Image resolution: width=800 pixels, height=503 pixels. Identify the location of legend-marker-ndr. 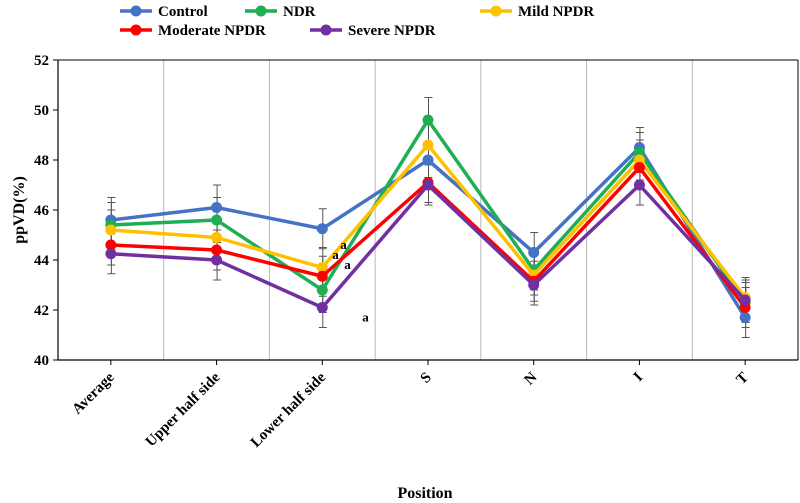
(261, 11).